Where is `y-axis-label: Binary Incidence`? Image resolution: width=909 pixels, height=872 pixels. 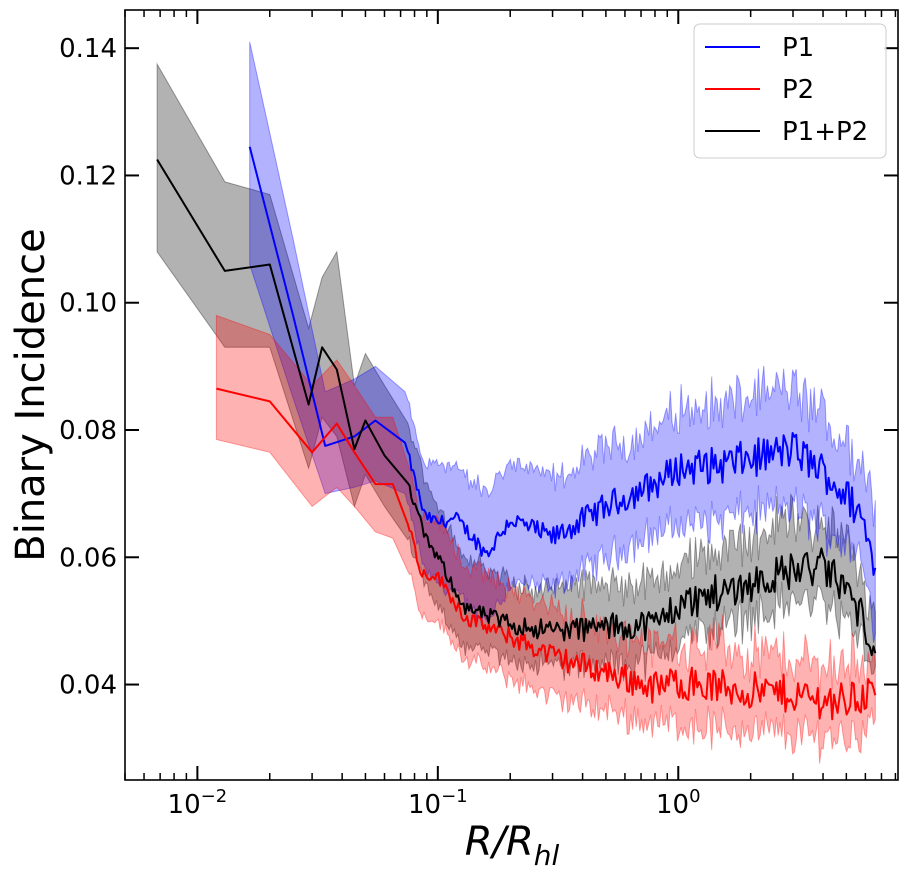
y-axis-label: Binary Incidence is located at coordinates (31, 394).